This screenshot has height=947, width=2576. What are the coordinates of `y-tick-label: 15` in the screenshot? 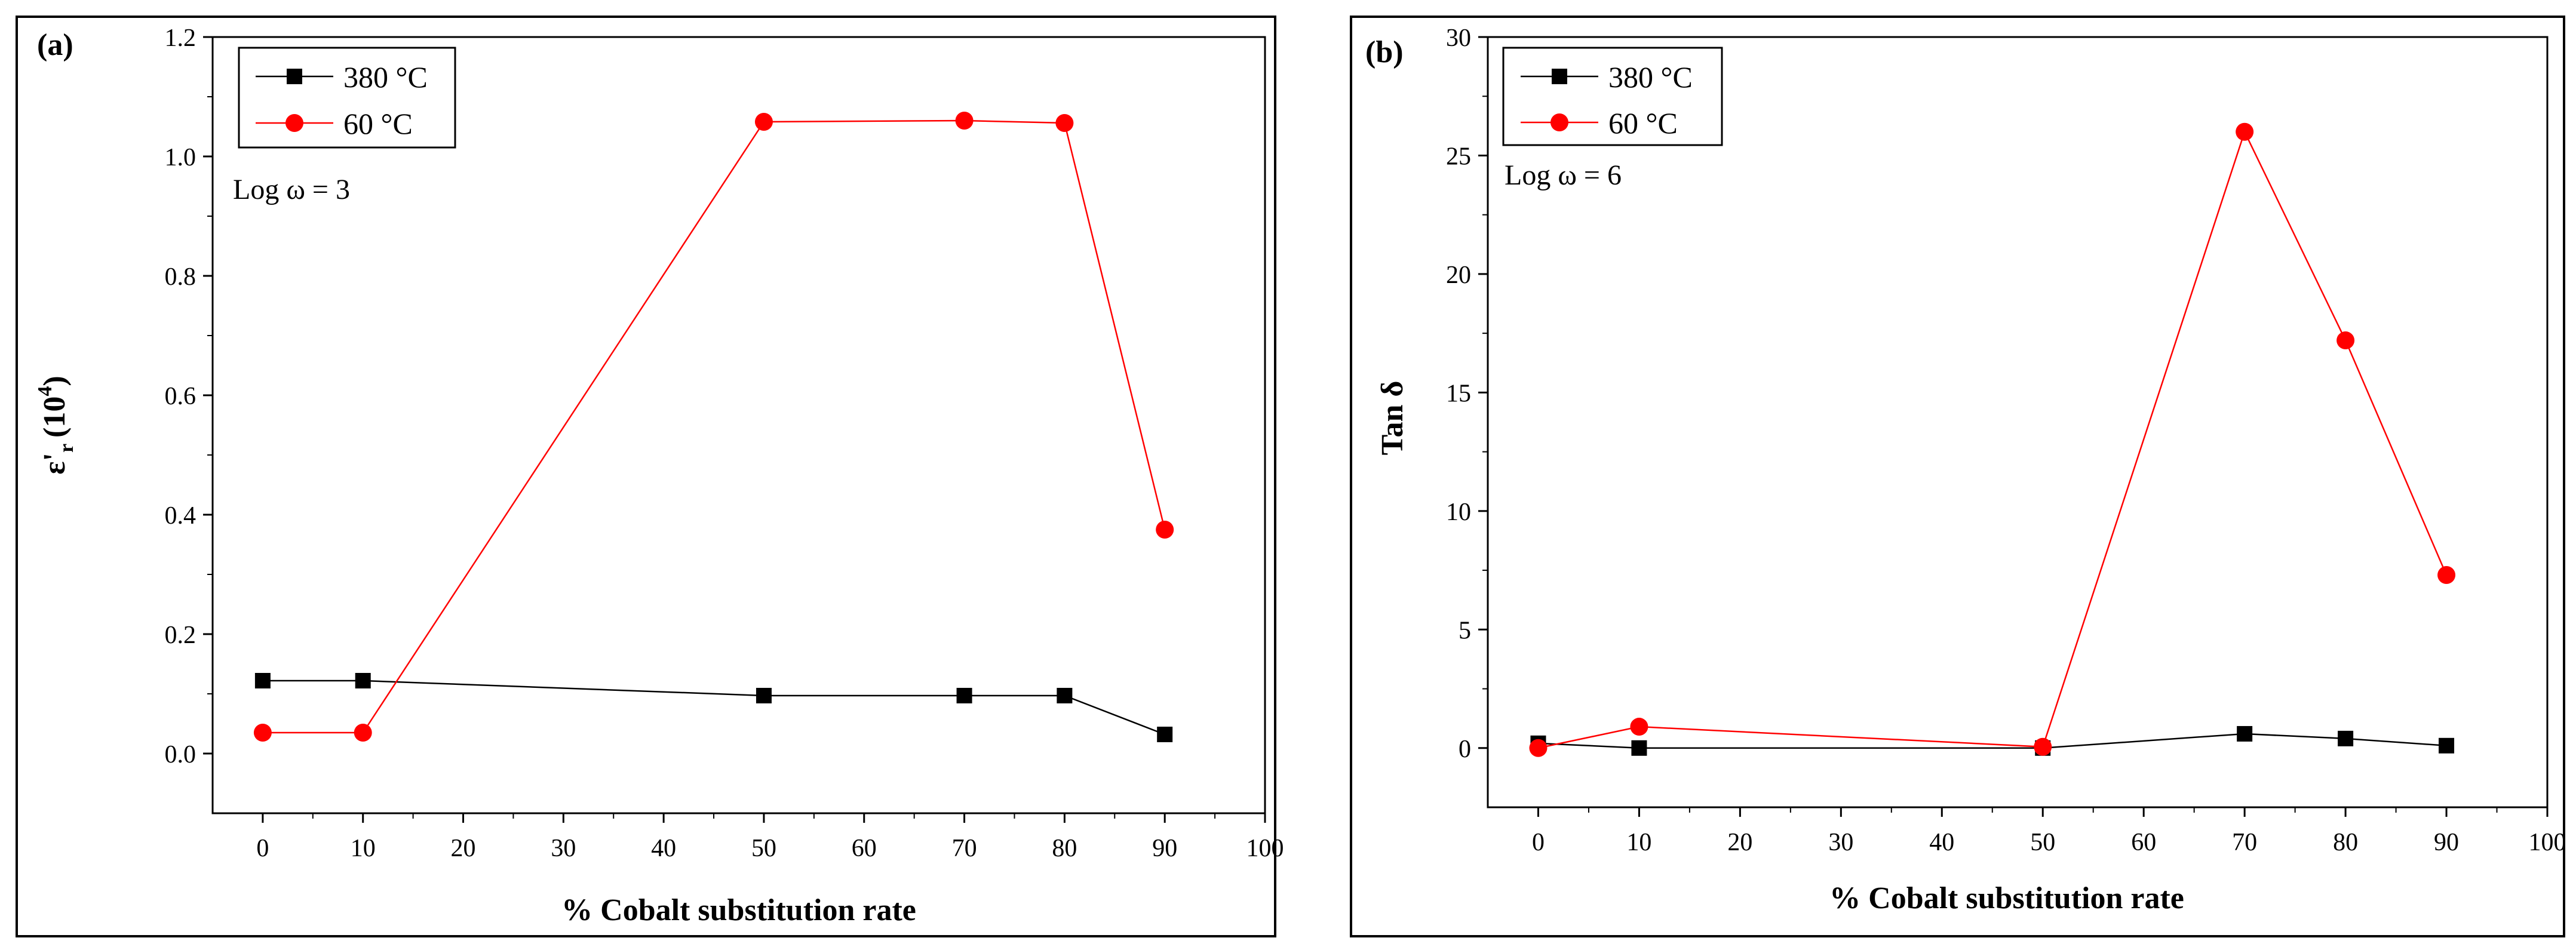 It's located at (1458, 393).